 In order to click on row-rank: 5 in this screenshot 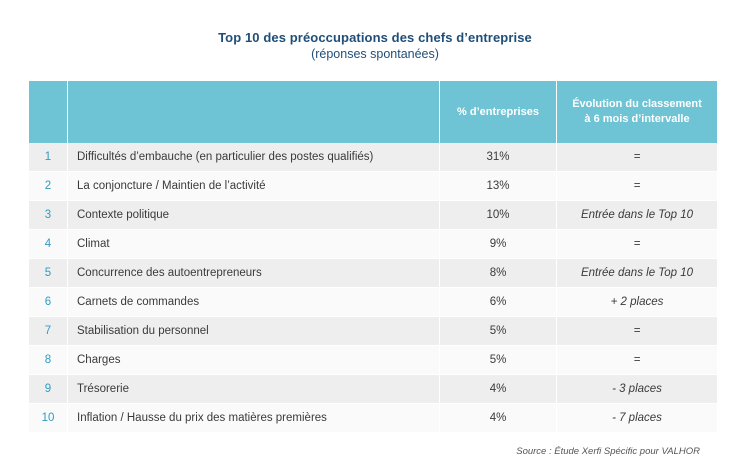, I will do `click(48, 273)`.